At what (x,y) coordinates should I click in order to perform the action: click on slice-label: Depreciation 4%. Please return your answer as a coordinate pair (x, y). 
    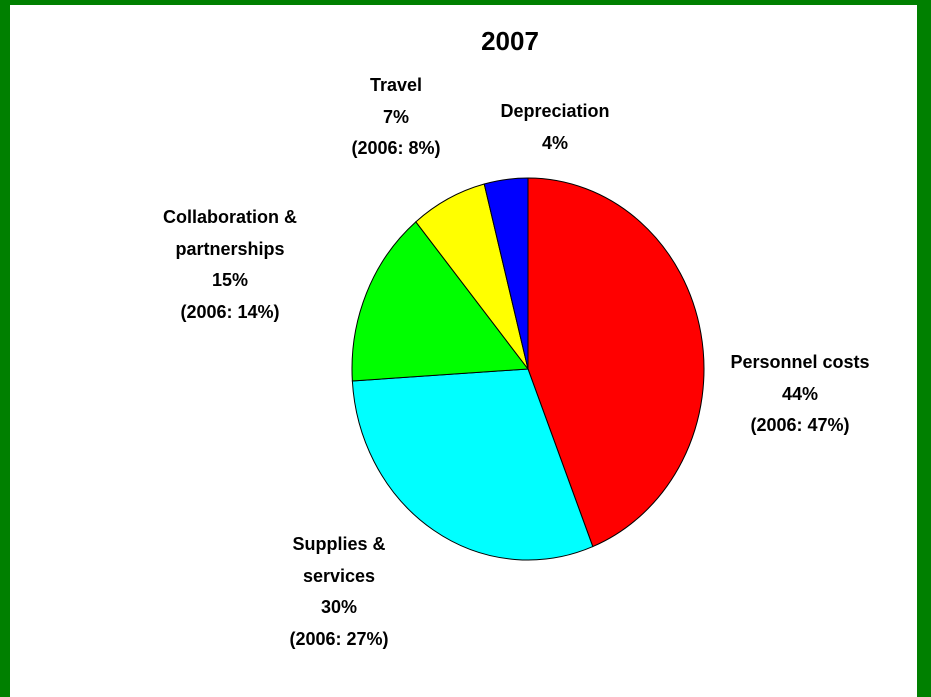
    Looking at the image, I should click on (555, 127).